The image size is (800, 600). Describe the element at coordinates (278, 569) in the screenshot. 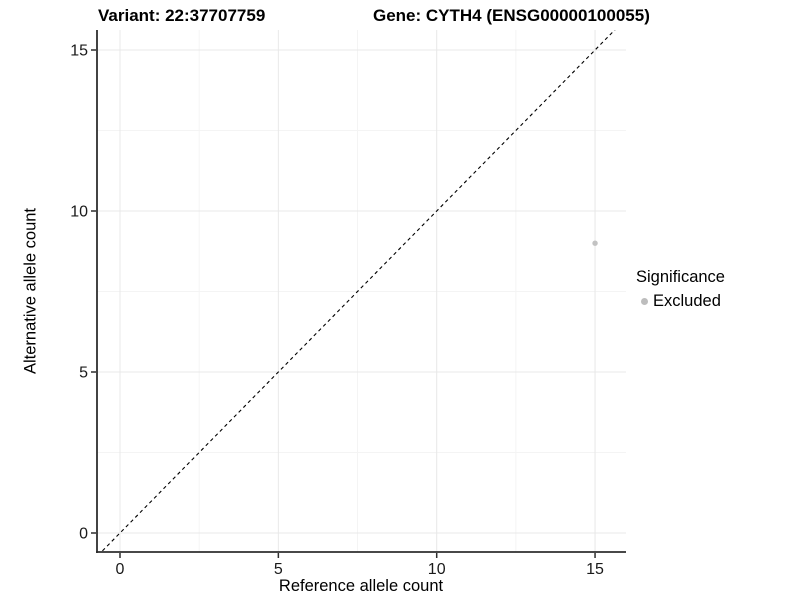

I see `x-tick-label: 5` at that location.